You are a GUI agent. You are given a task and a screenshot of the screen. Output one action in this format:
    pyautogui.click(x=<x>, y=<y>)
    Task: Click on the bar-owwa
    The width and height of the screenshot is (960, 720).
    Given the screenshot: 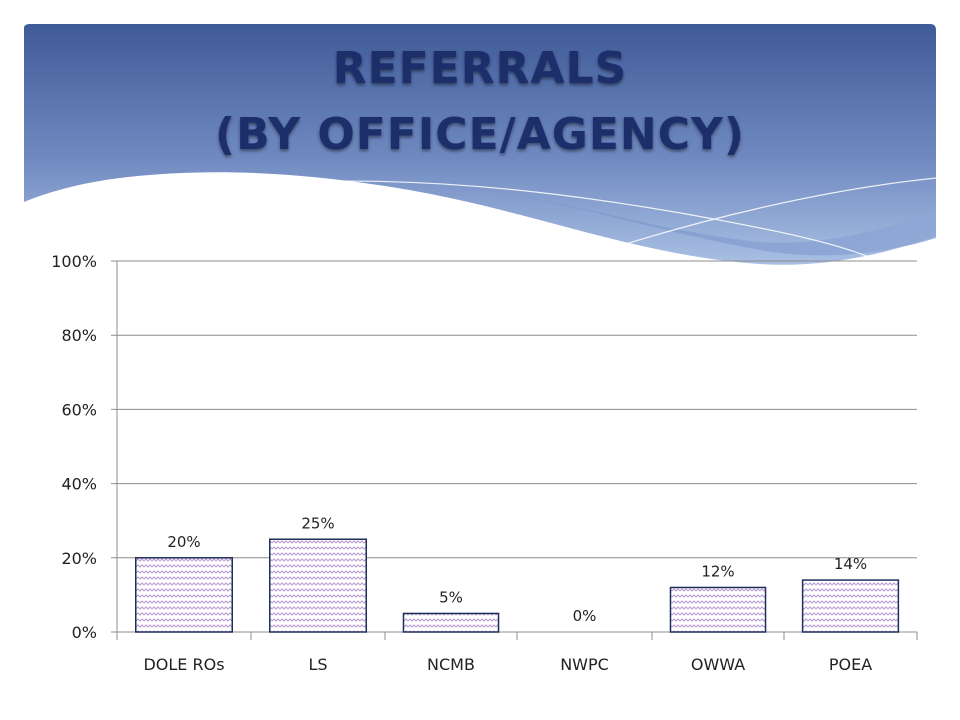 What is the action you would take?
    pyautogui.click(x=718, y=609)
    